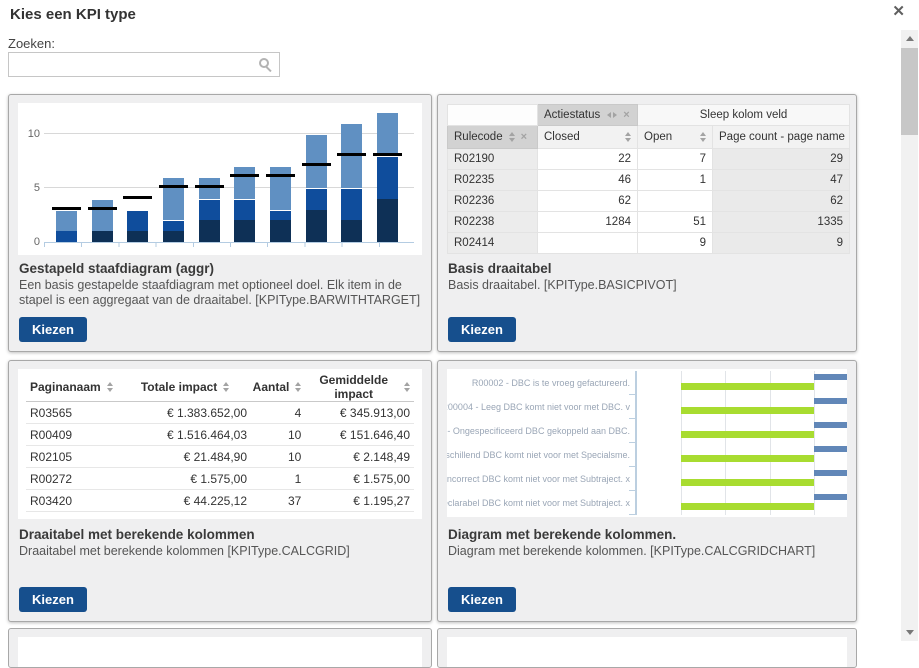 Image resolution: width=919 pixels, height=668 pixels. I want to click on y-axis-tick-label: 0, so click(36, 242).